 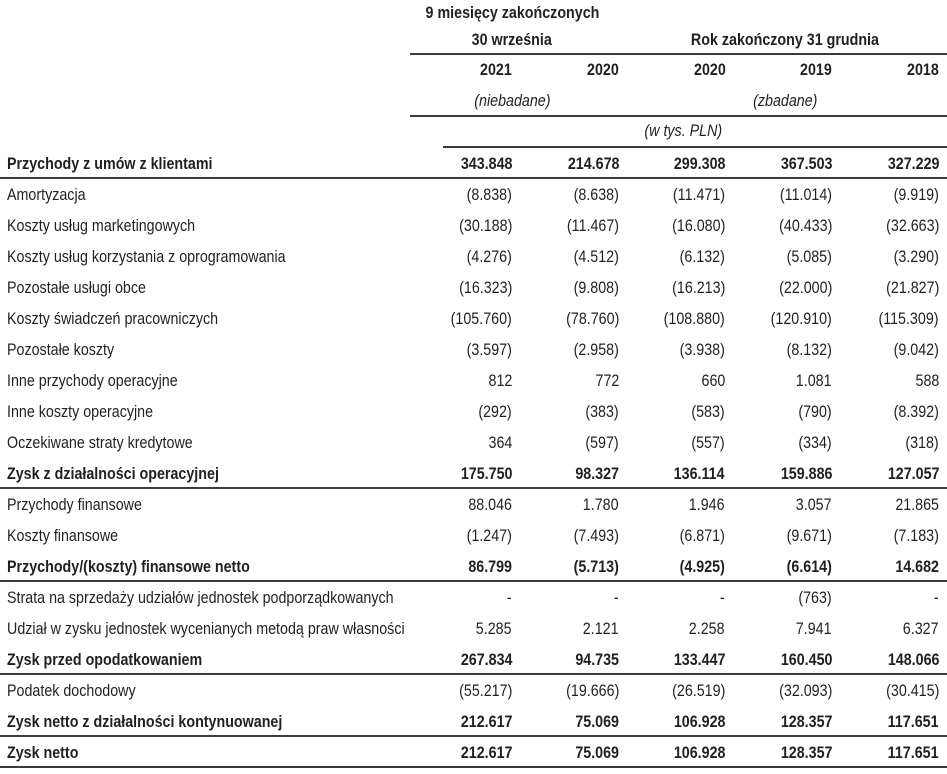 I want to click on value-text: (597), so click(x=602, y=442).